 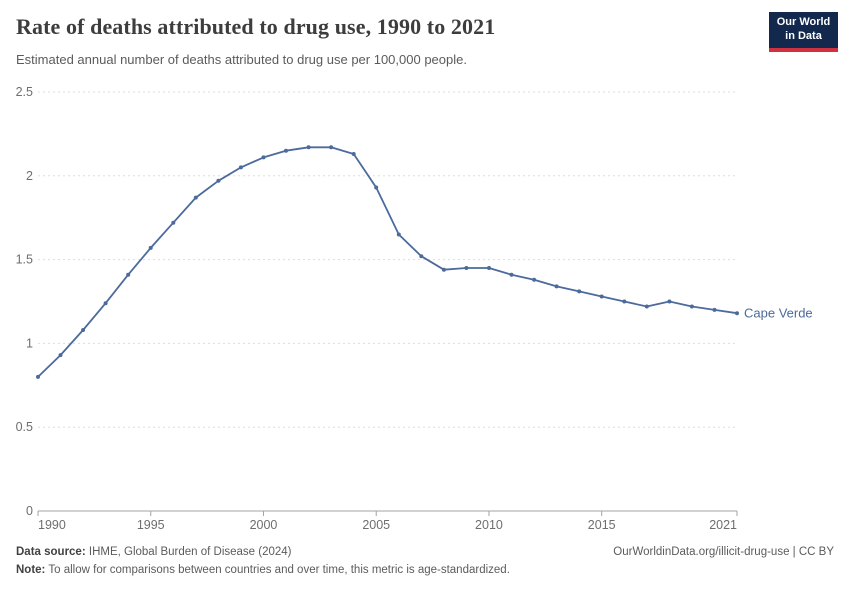 What do you see at coordinates (443, 269) in the screenshot?
I see `data-point-2008` at bounding box center [443, 269].